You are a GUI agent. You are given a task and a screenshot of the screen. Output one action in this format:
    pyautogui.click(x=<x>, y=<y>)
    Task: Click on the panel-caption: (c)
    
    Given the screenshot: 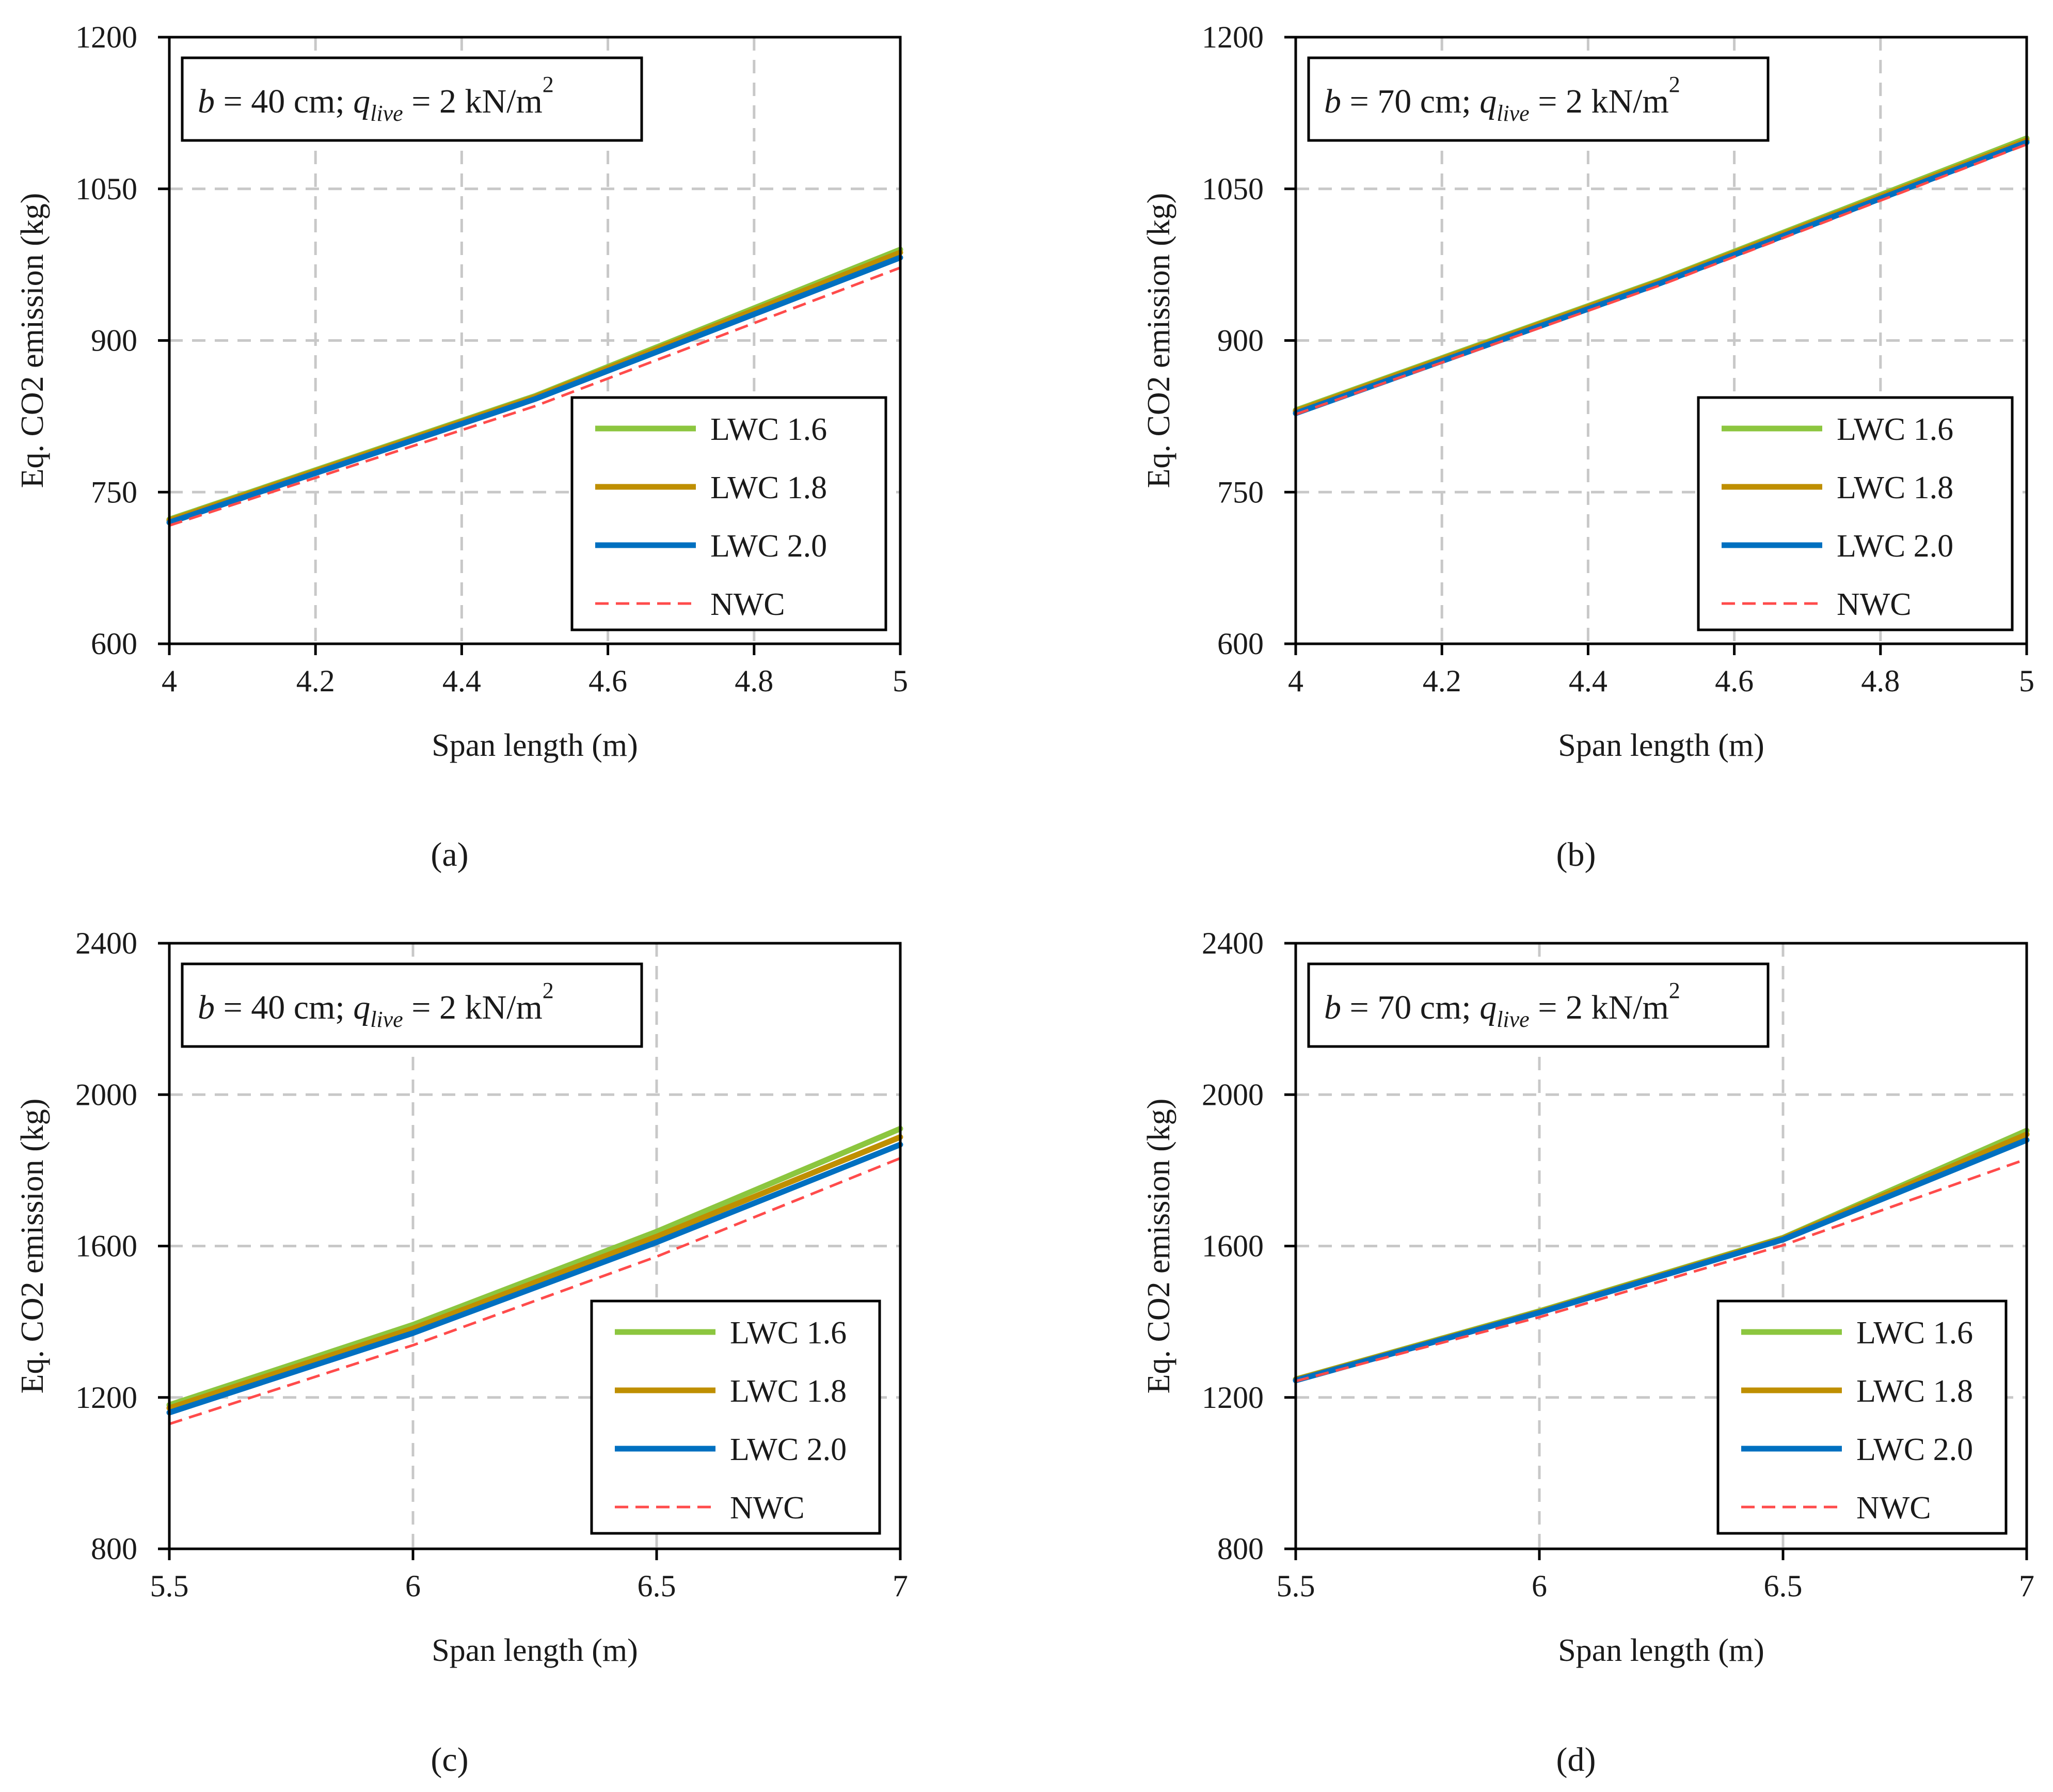 What is the action you would take?
    pyautogui.click(x=449, y=1760)
    